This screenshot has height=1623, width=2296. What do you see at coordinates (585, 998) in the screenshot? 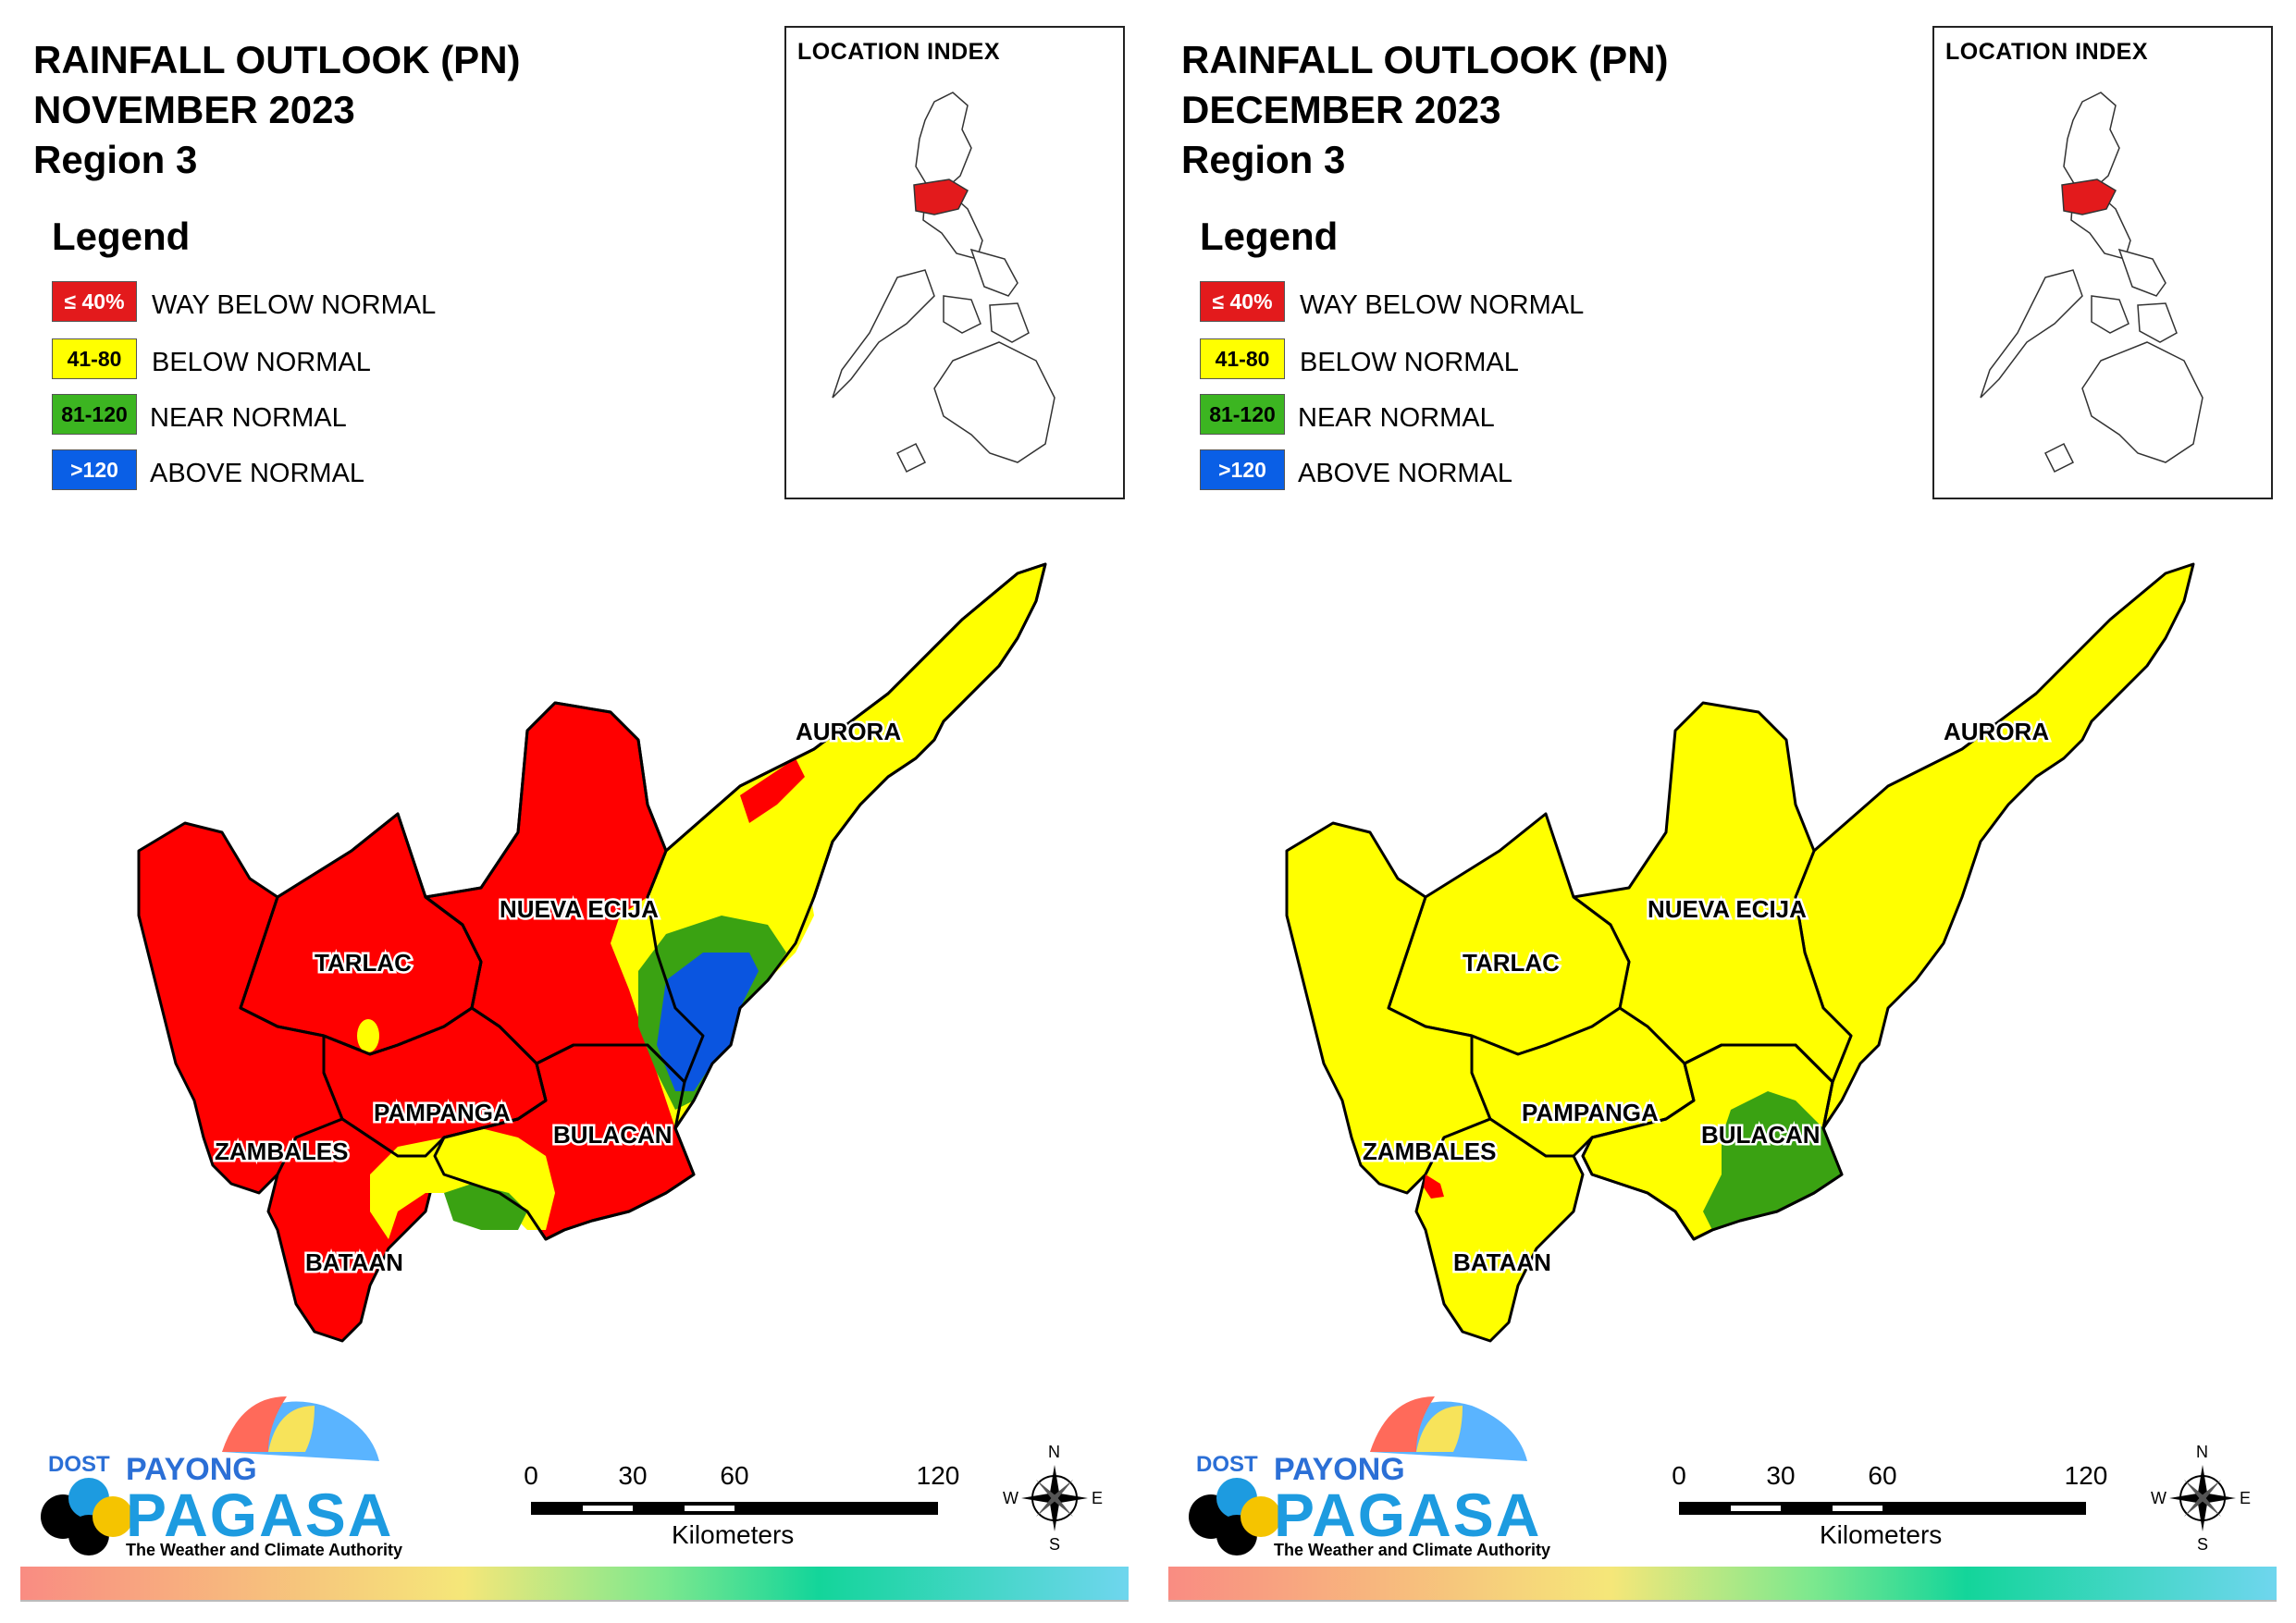
I see `outlook-overlays` at bounding box center [585, 998].